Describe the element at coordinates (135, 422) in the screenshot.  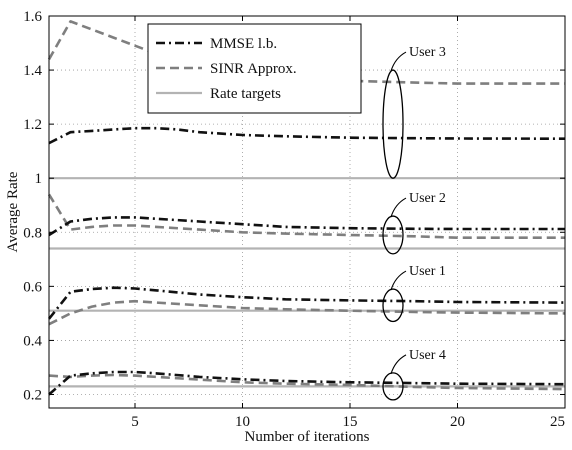
I see `x-tick-label: 5` at that location.